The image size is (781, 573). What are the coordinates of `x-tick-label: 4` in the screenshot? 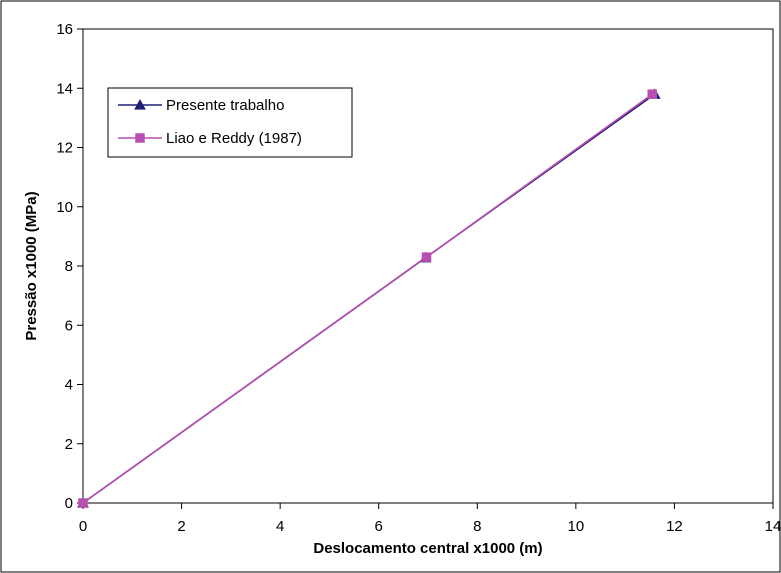 It's located at (280, 526).